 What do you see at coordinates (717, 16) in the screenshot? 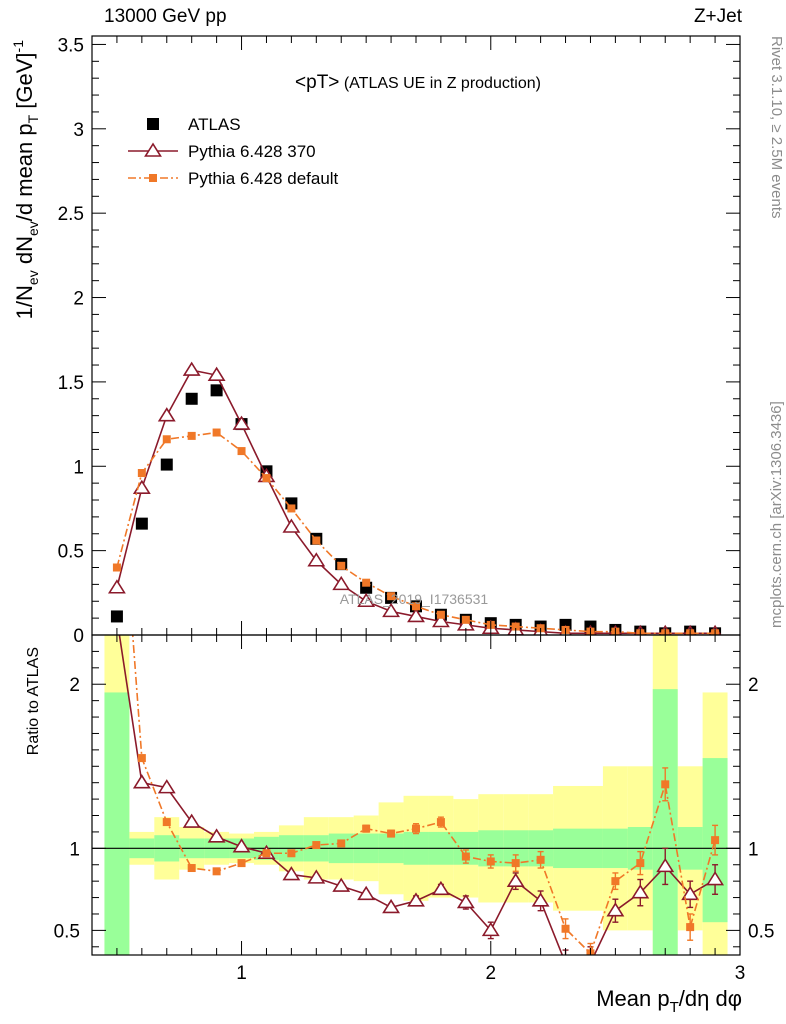
I see `header-channel: Z+Jet` at bounding box center [717, 16].